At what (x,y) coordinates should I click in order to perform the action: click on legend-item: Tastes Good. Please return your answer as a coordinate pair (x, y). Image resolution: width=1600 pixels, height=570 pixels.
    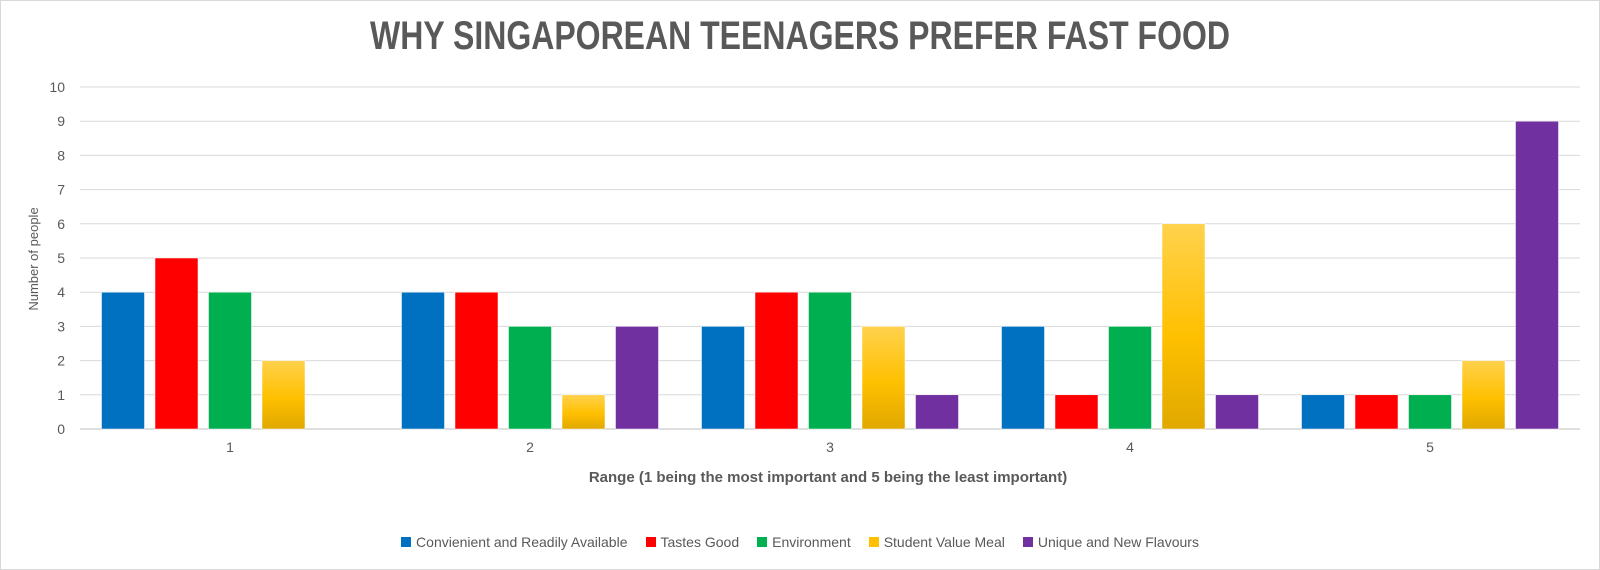
    Looking at the image, I should click on (692, 542).